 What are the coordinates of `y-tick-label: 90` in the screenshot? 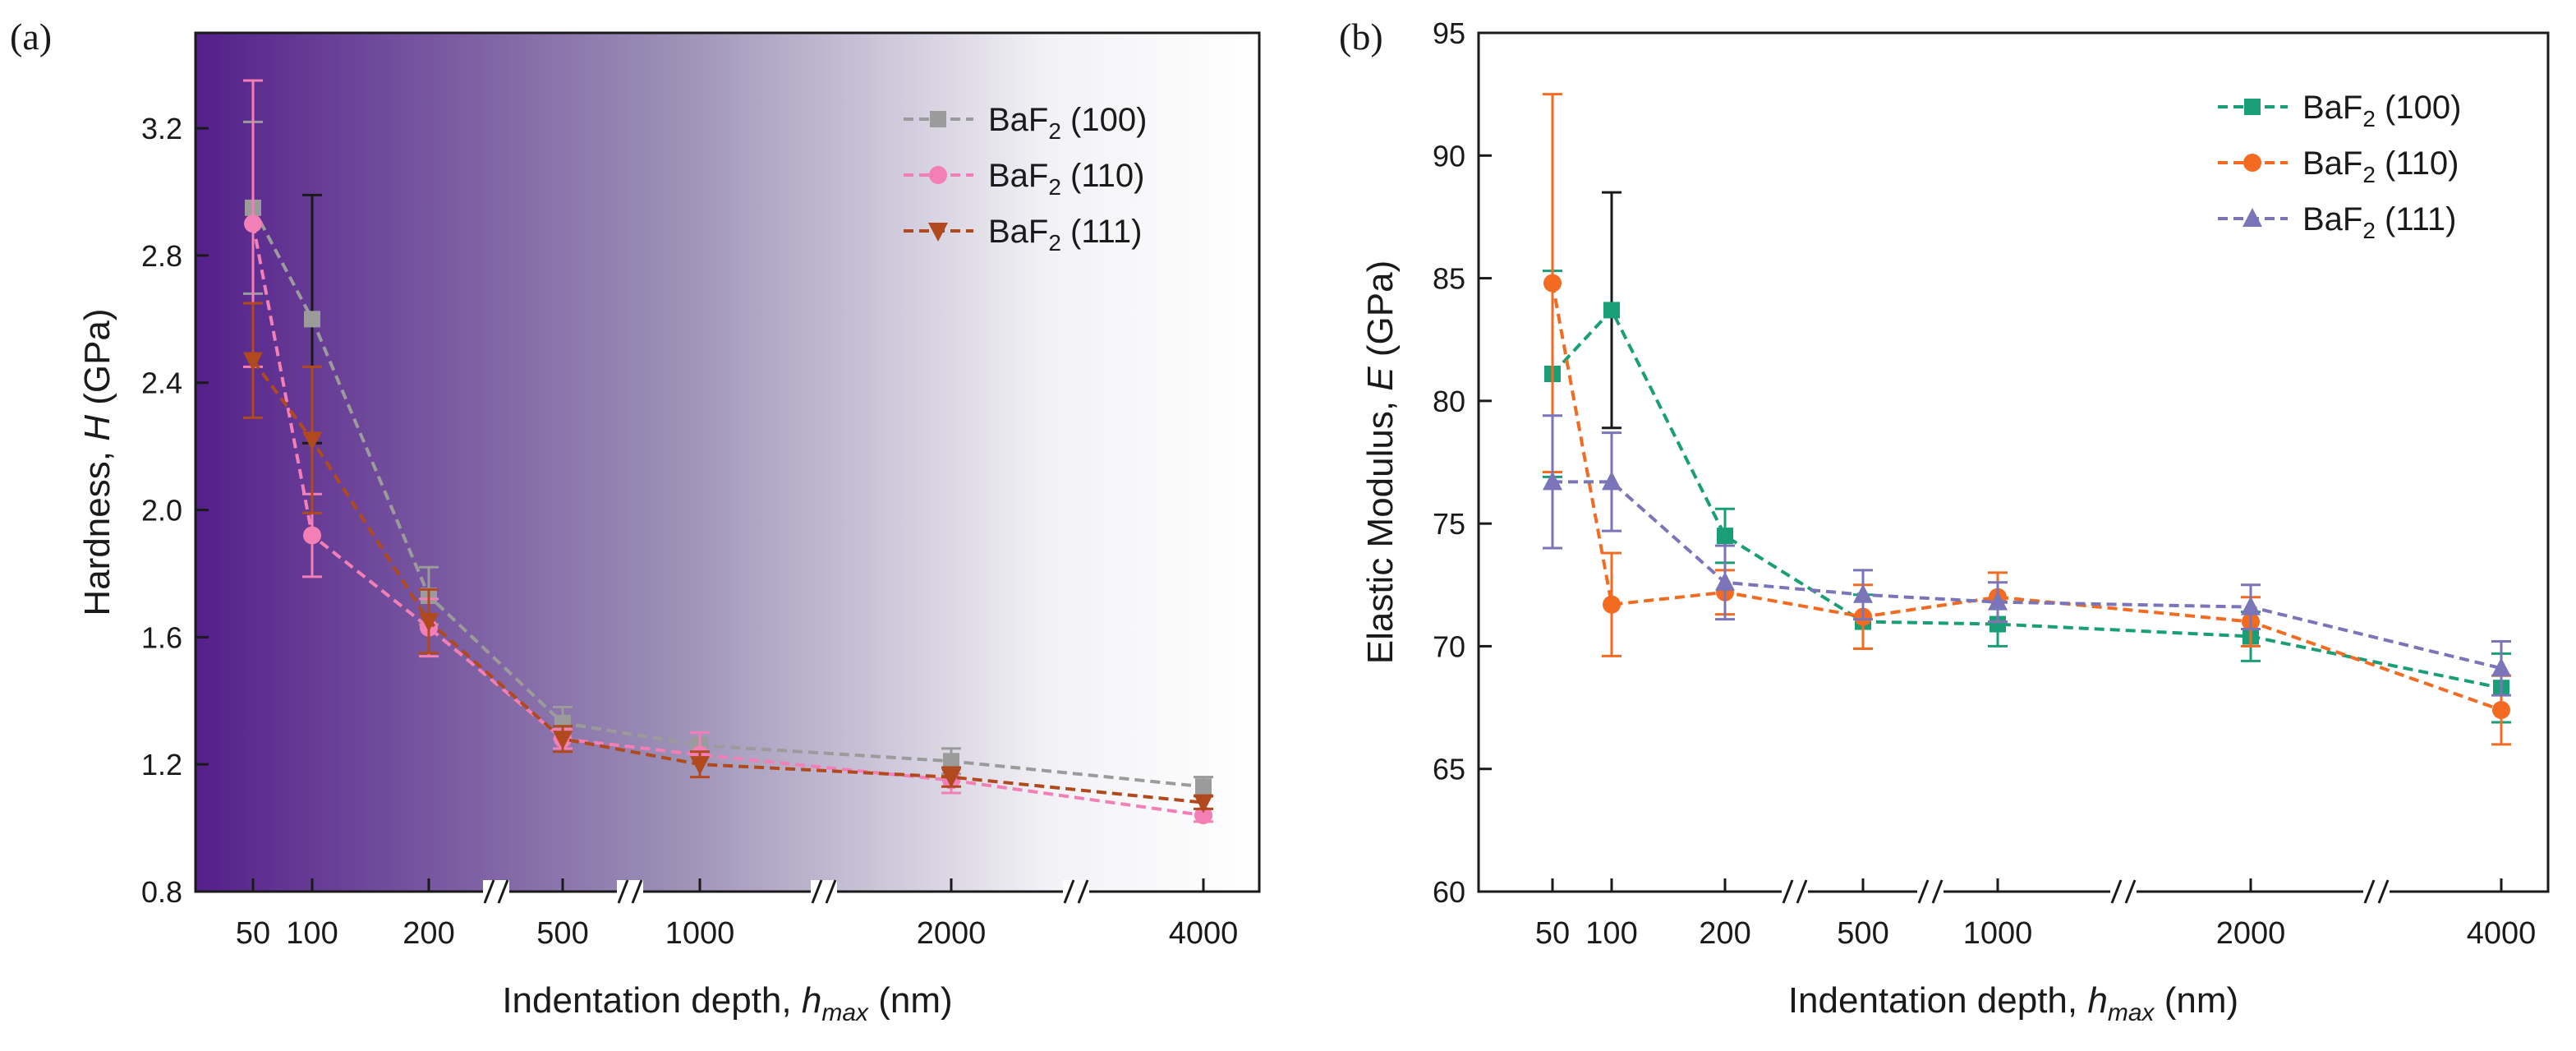 It's located at (1449, 156).